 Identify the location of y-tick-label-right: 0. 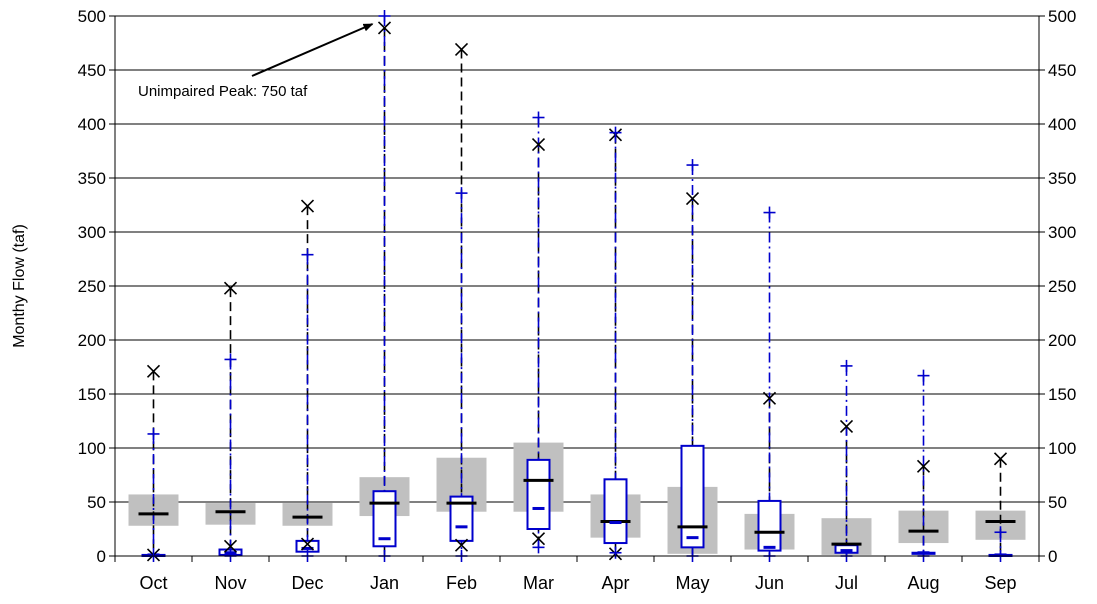
(1052, 556).